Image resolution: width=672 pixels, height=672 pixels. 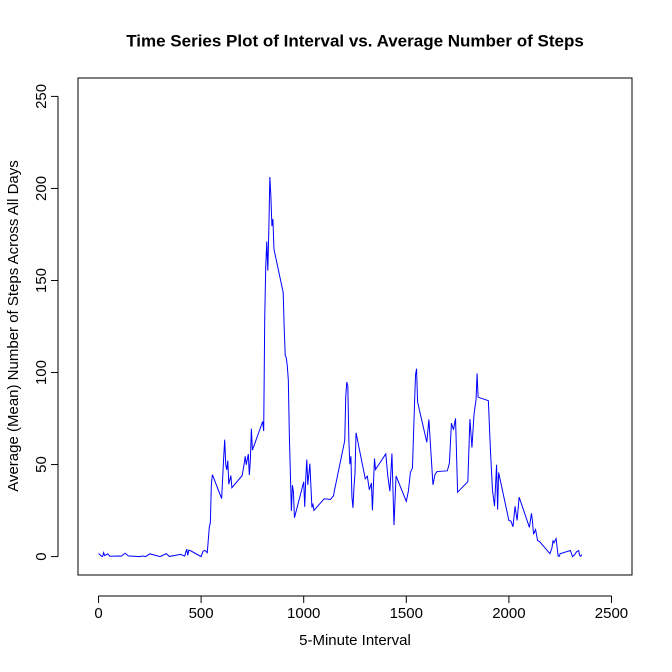 What do you see at coordinates (355, 640) in the screenshot?
I see `x-axis-label: 5-Minute Interval` at bounding box center [355, 640].